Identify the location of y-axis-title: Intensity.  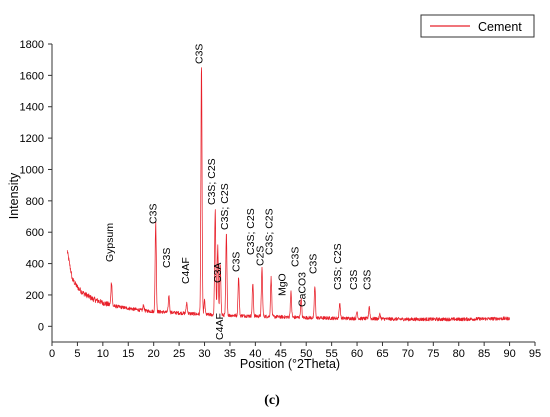
(14, 195).